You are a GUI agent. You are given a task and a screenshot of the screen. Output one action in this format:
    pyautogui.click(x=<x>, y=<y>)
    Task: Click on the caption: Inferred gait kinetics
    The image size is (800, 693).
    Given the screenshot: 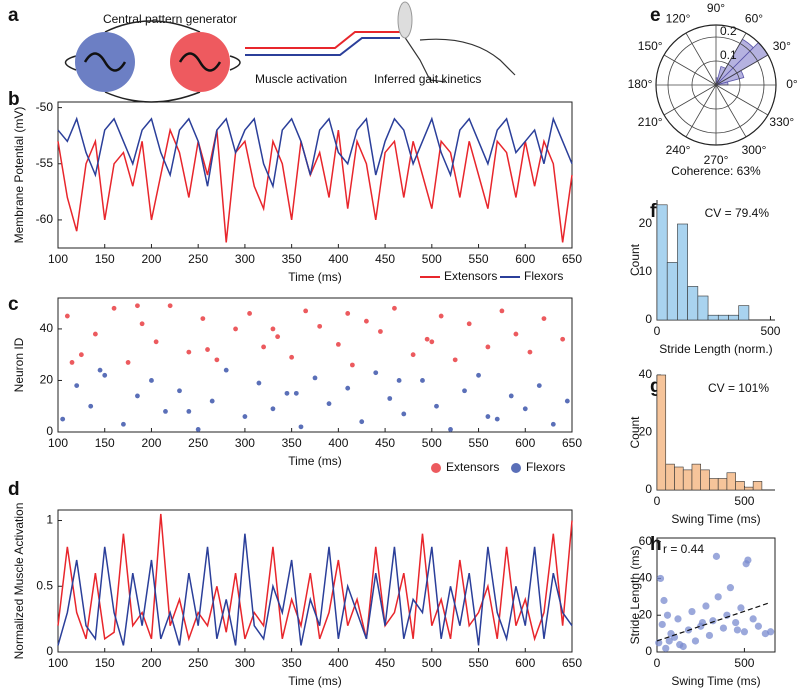 What is the action you would take?
    pyautogui.click(x=427, y=79)
    